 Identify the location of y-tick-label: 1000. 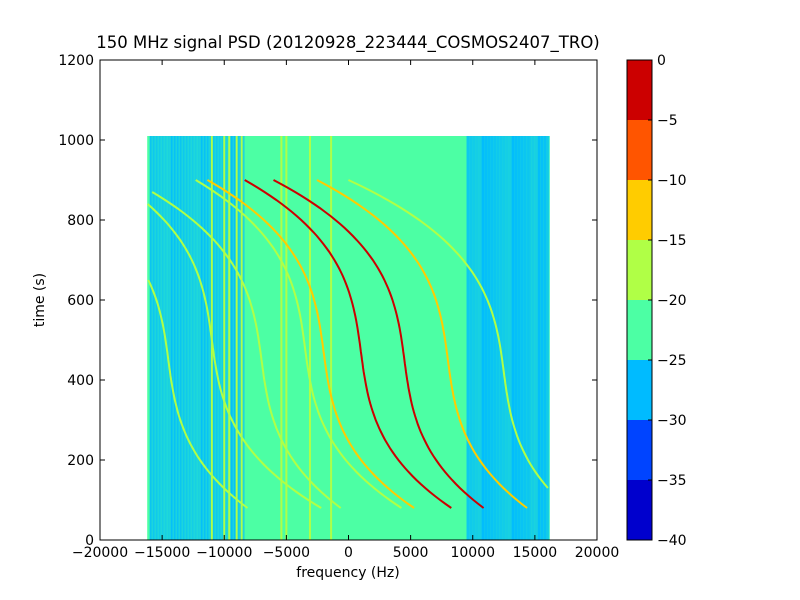
(76, 141).